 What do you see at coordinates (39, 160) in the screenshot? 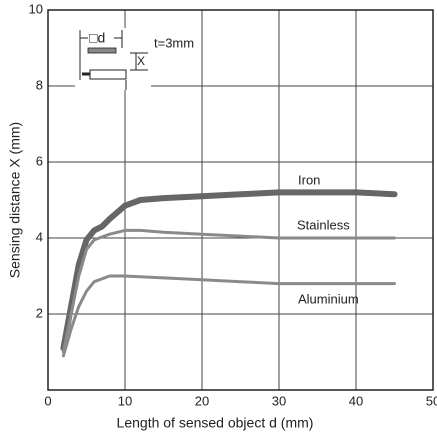
I see `y-tick-label: 6` at bounding box center [39, 160].